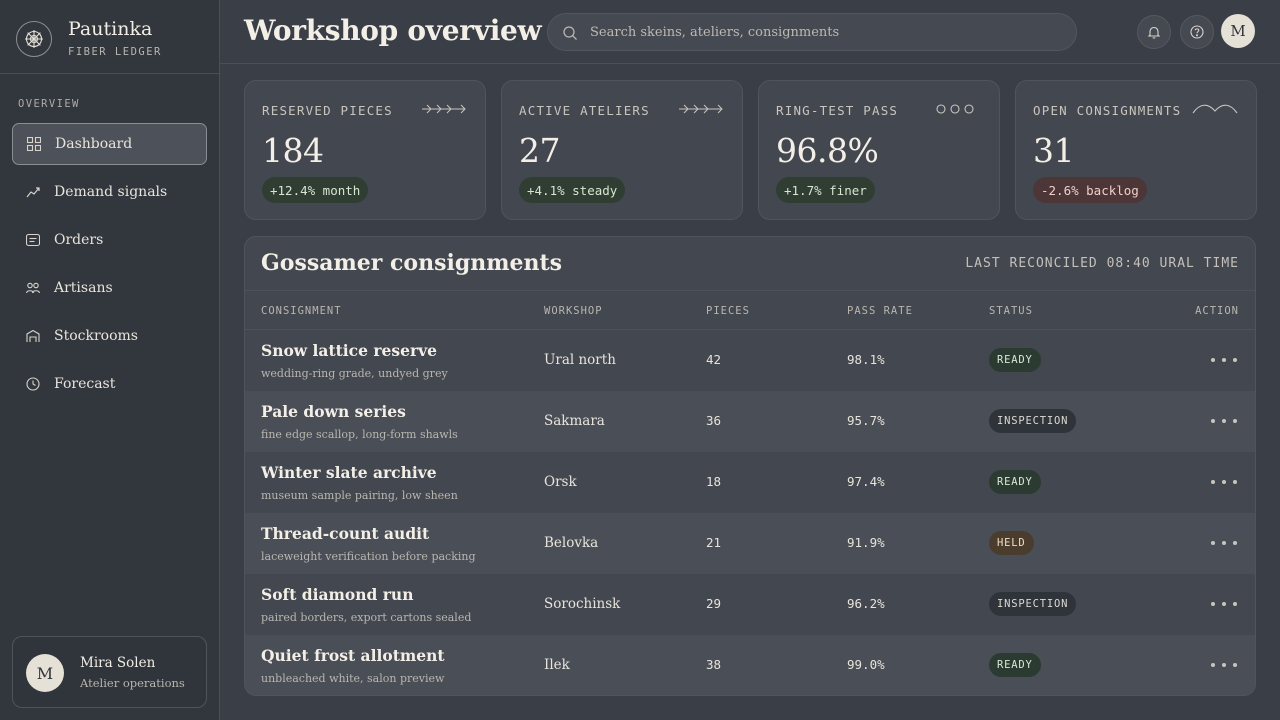 This screenshot has width=1280, height=720. Describe the element at coordinates (574, 421) in the screenshot. I see `workshop-cell: Sakmara` at that location.